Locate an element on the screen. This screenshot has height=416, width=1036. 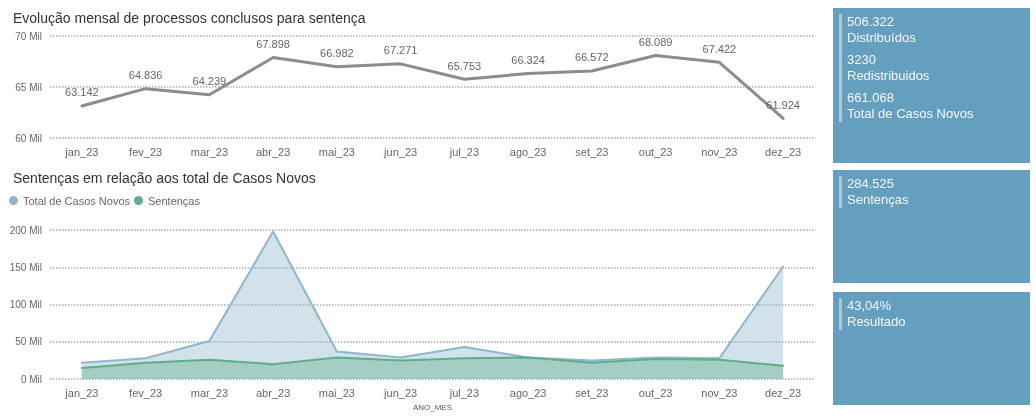
legend-label: Total de Casos Novos is located at coordinates (77, 200).